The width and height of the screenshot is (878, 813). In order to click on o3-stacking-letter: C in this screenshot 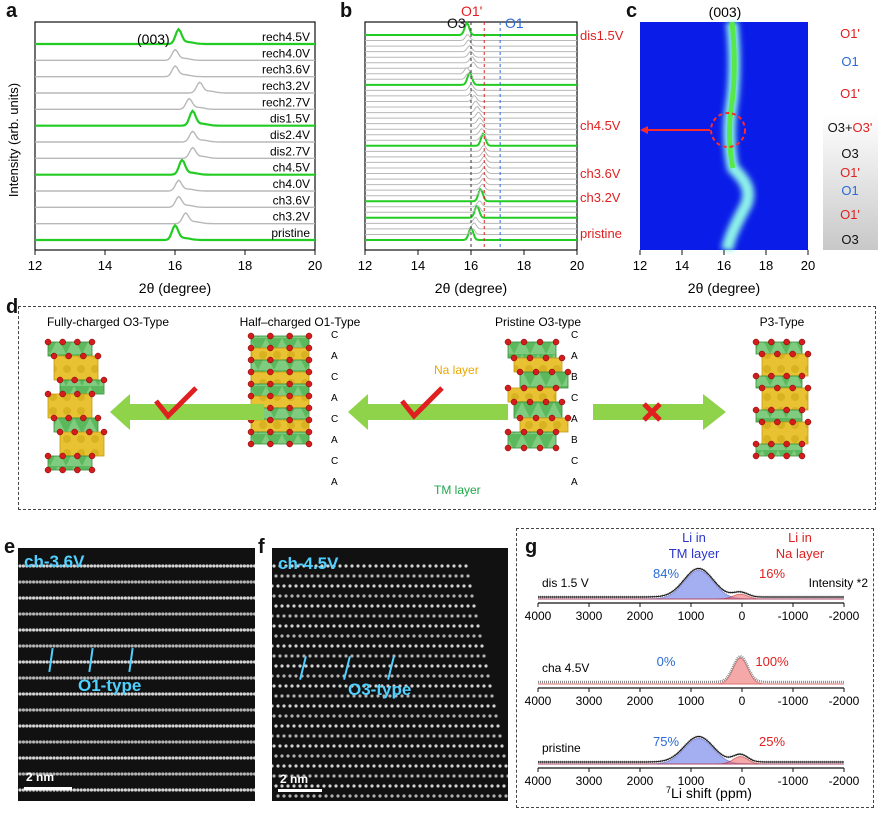, I will do `click(574, 398)`.